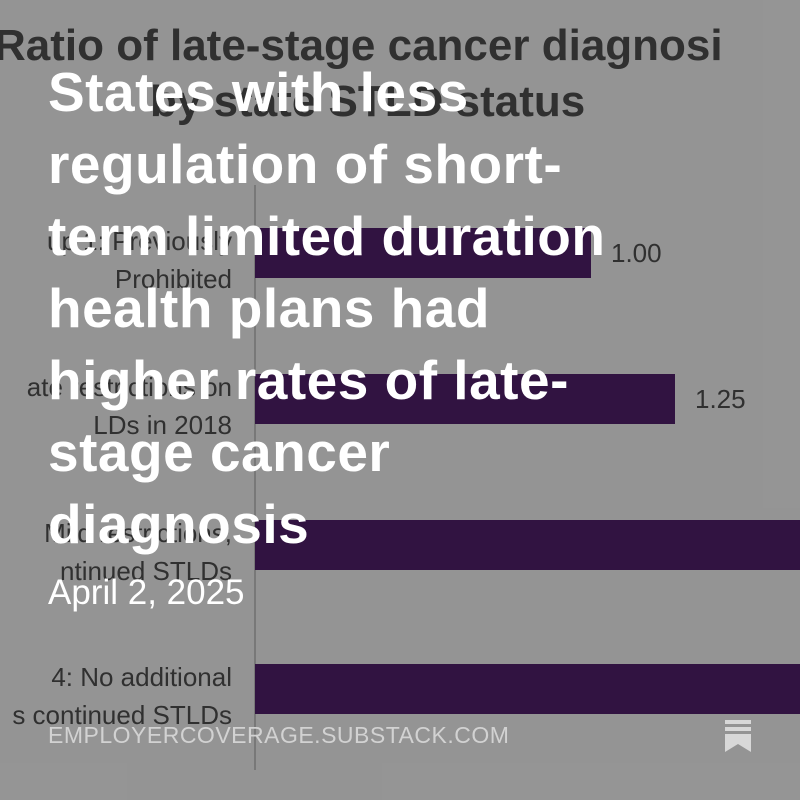 This screenshot has height=800, width=800. Describe the element at coordinates (636, 253) in the screenshot. I see `chart-data-label: 1.00` at that location.